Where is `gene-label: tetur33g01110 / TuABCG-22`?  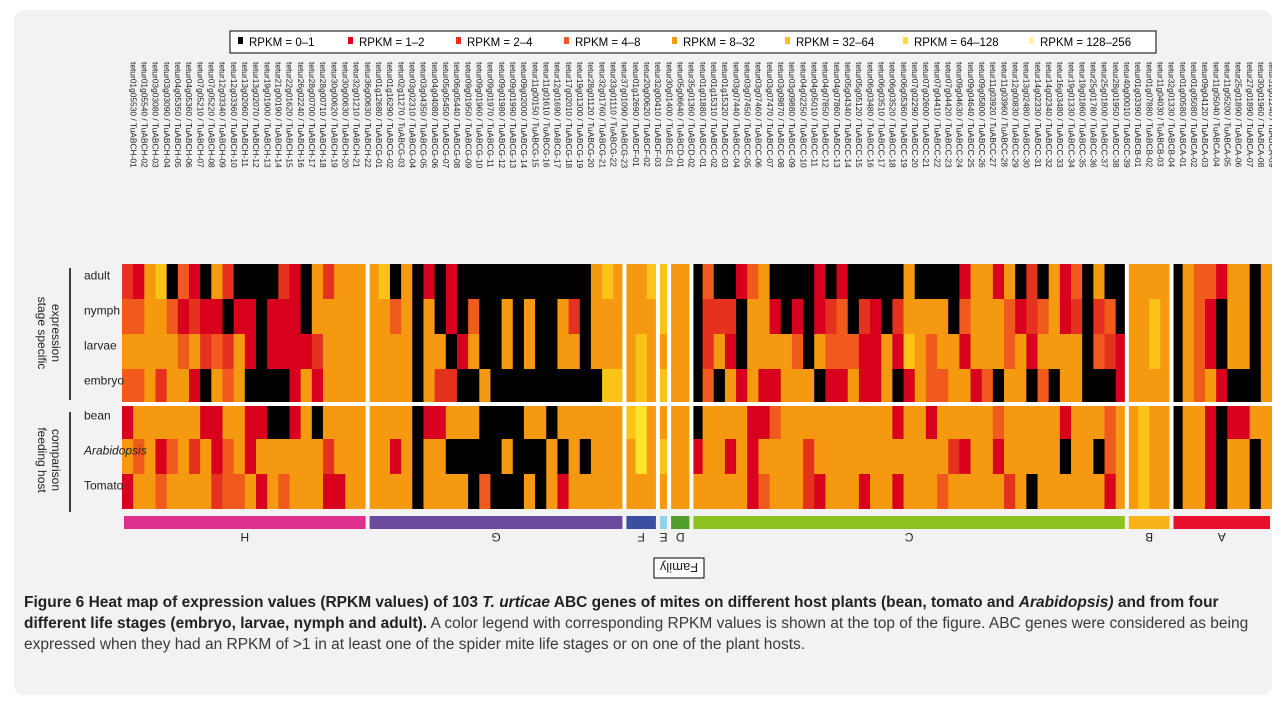 gene-label: tetur33g01110 / TuABCG-22 is located at coordinates (613, 114).